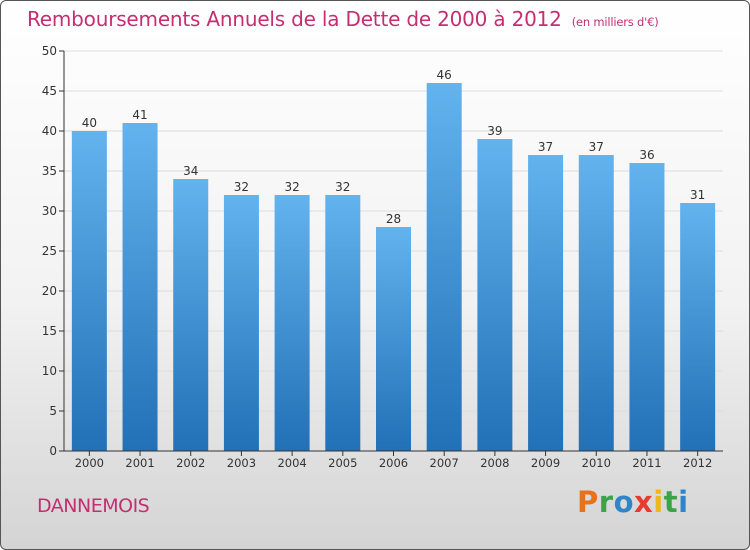  I want to click on bar-value-label: 46, so click(444, 75).